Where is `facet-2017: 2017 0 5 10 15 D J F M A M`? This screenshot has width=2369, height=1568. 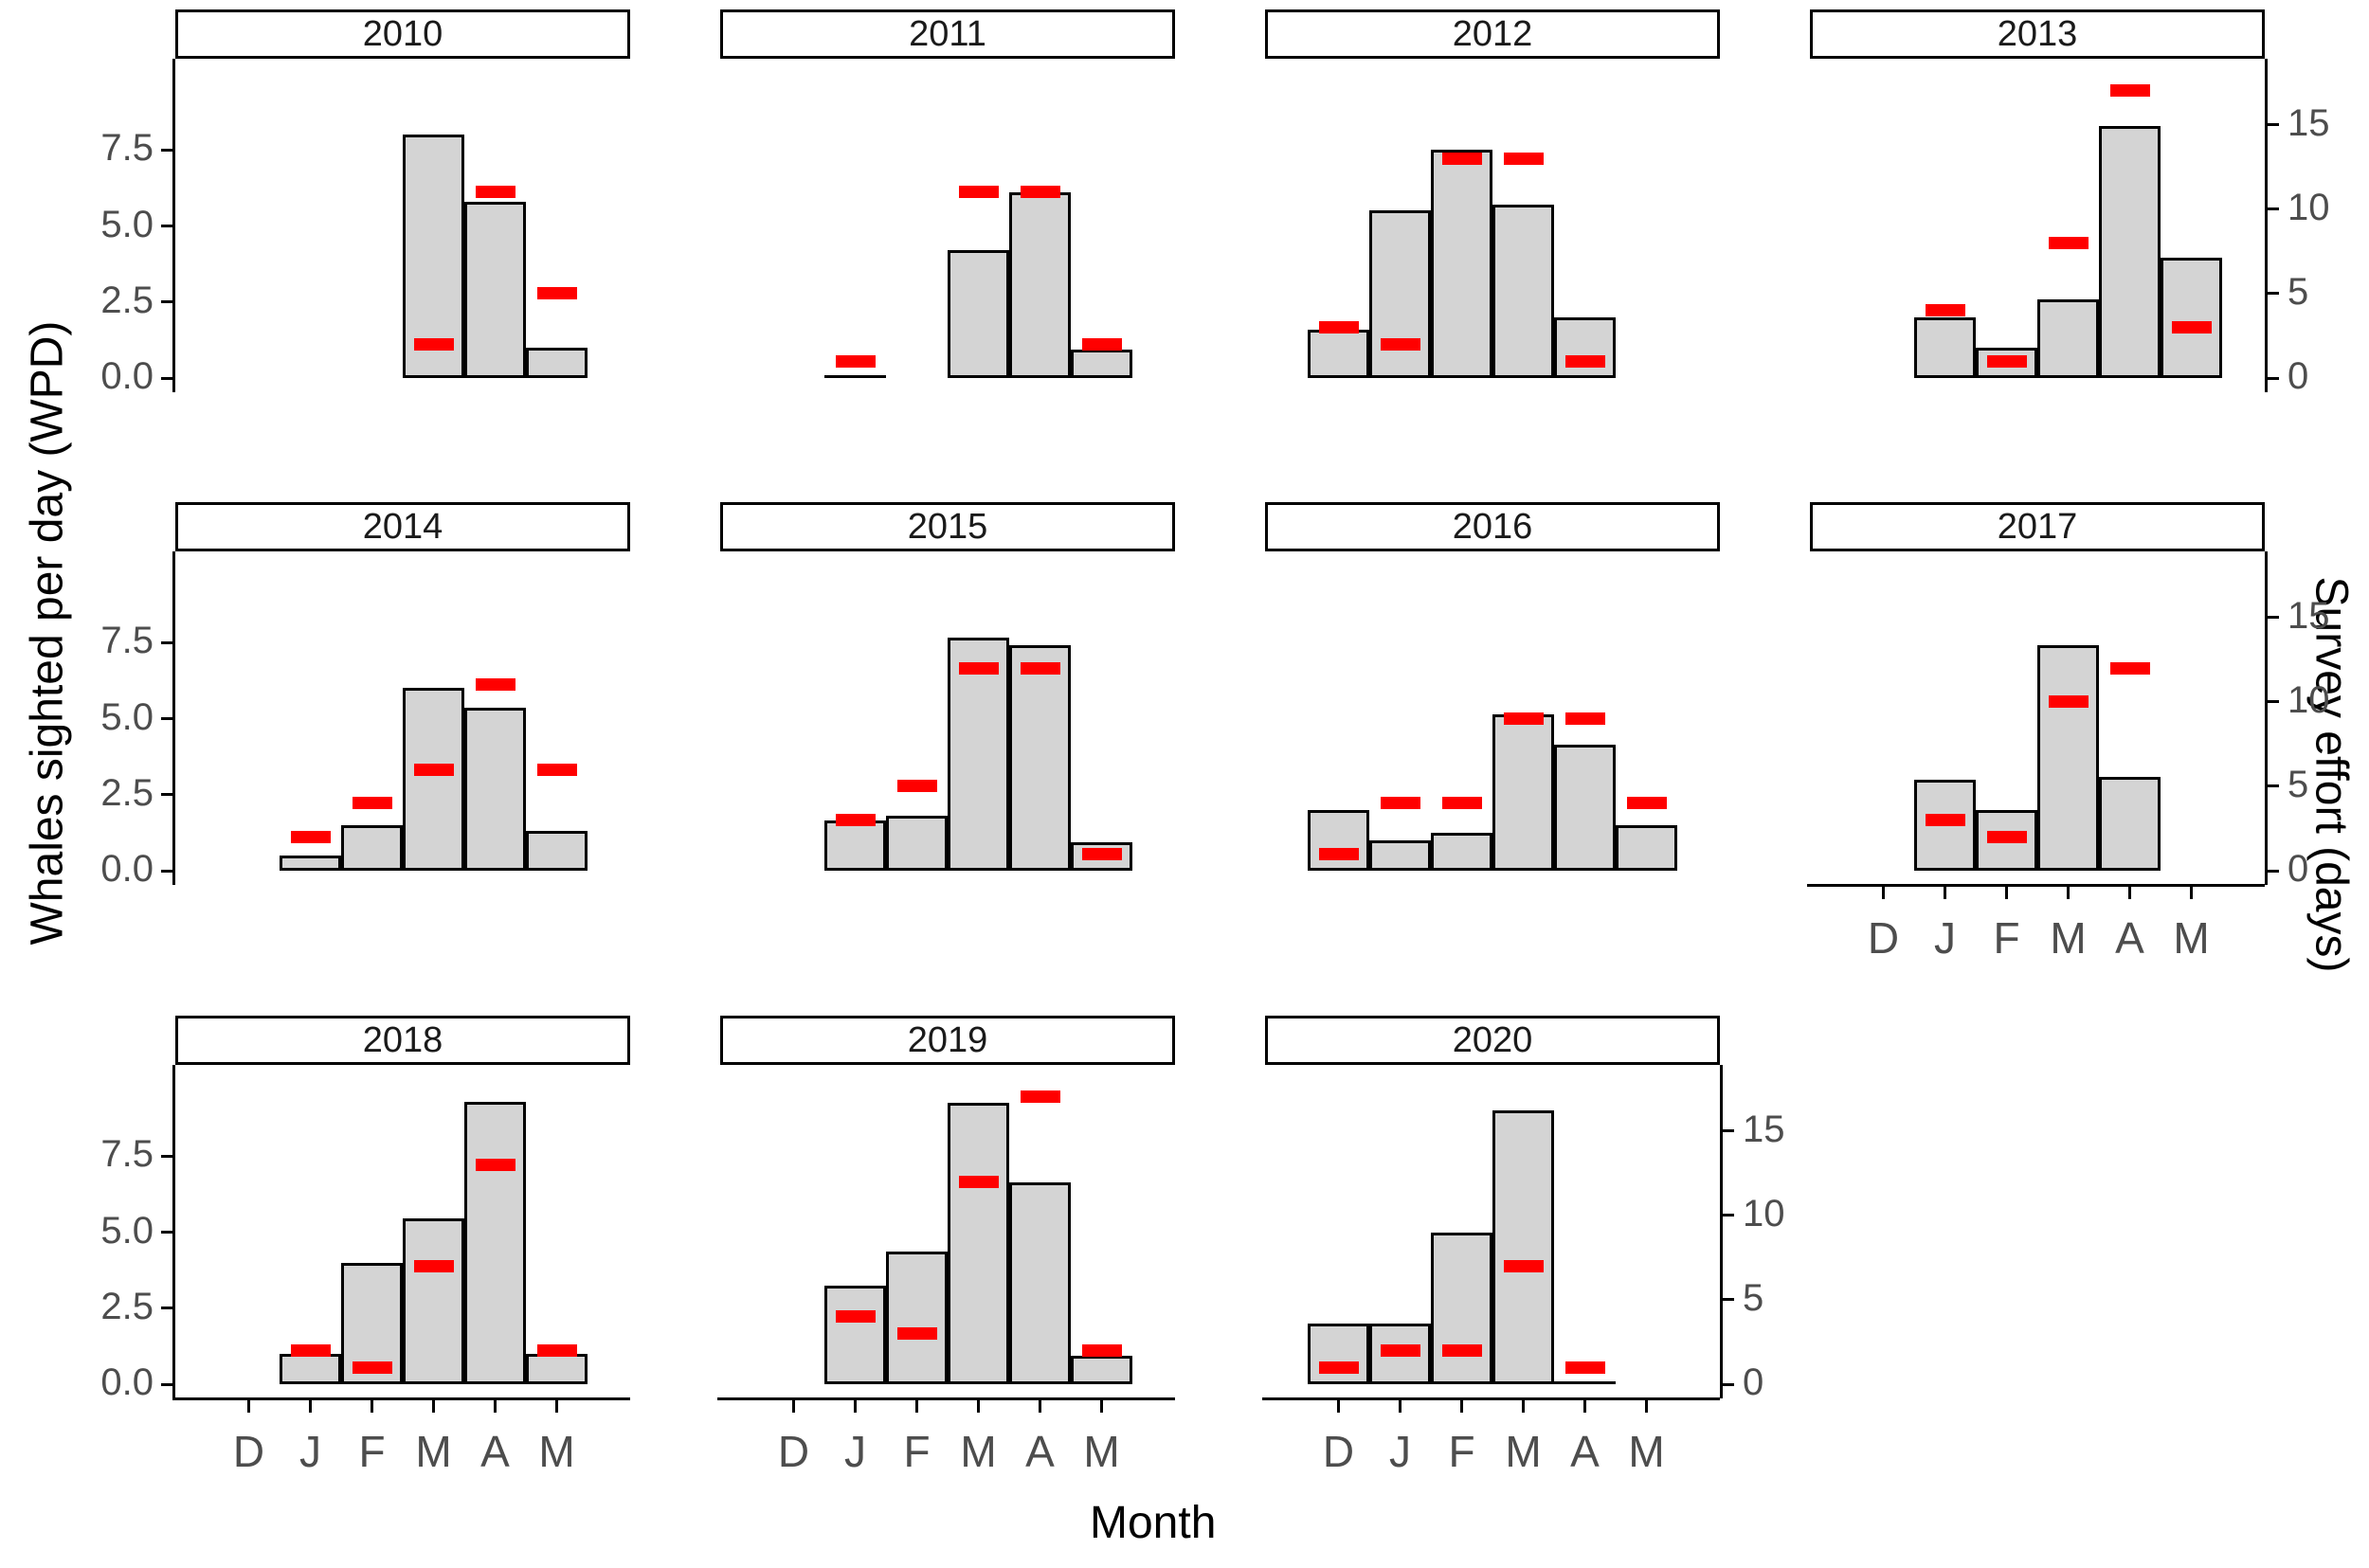
facet-2017: 2017 0 5 10 15 D J F M A M is located at coordinates (2088, 743).